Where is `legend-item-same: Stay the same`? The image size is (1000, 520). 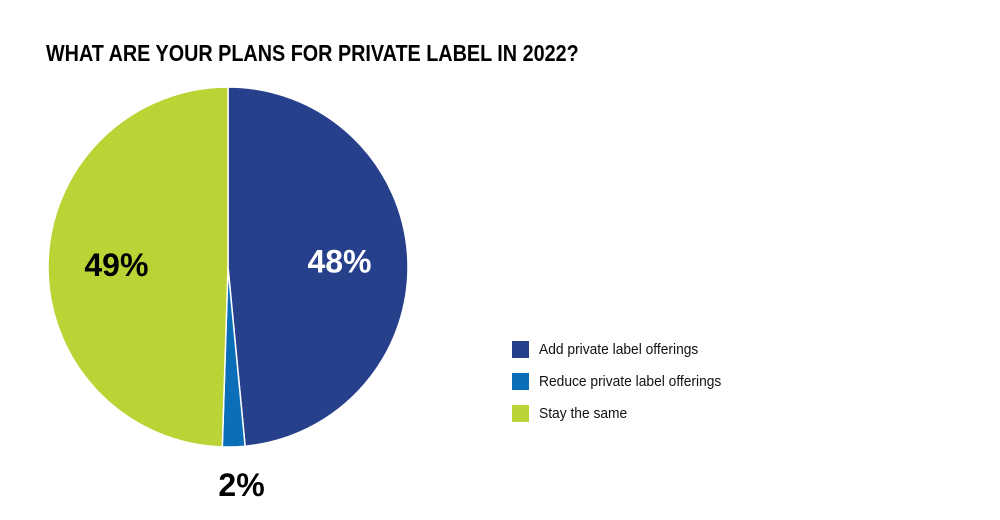
legend-item-same: Stay the same is located at coordinates (624, 413).